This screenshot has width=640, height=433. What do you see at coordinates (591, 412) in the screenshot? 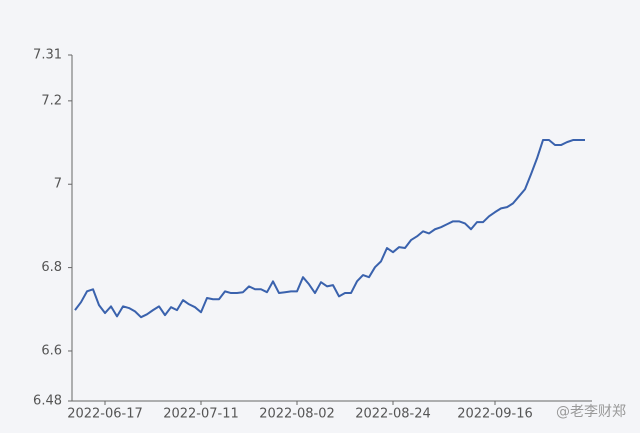
I see `watermark: @老李财郑` at bounding box center [591, 412].